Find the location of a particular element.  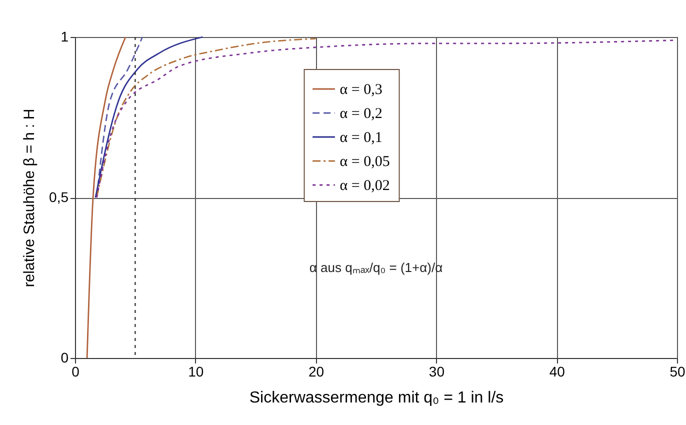

legend-label: α = 0,02 is located at coordinates (365, 186).